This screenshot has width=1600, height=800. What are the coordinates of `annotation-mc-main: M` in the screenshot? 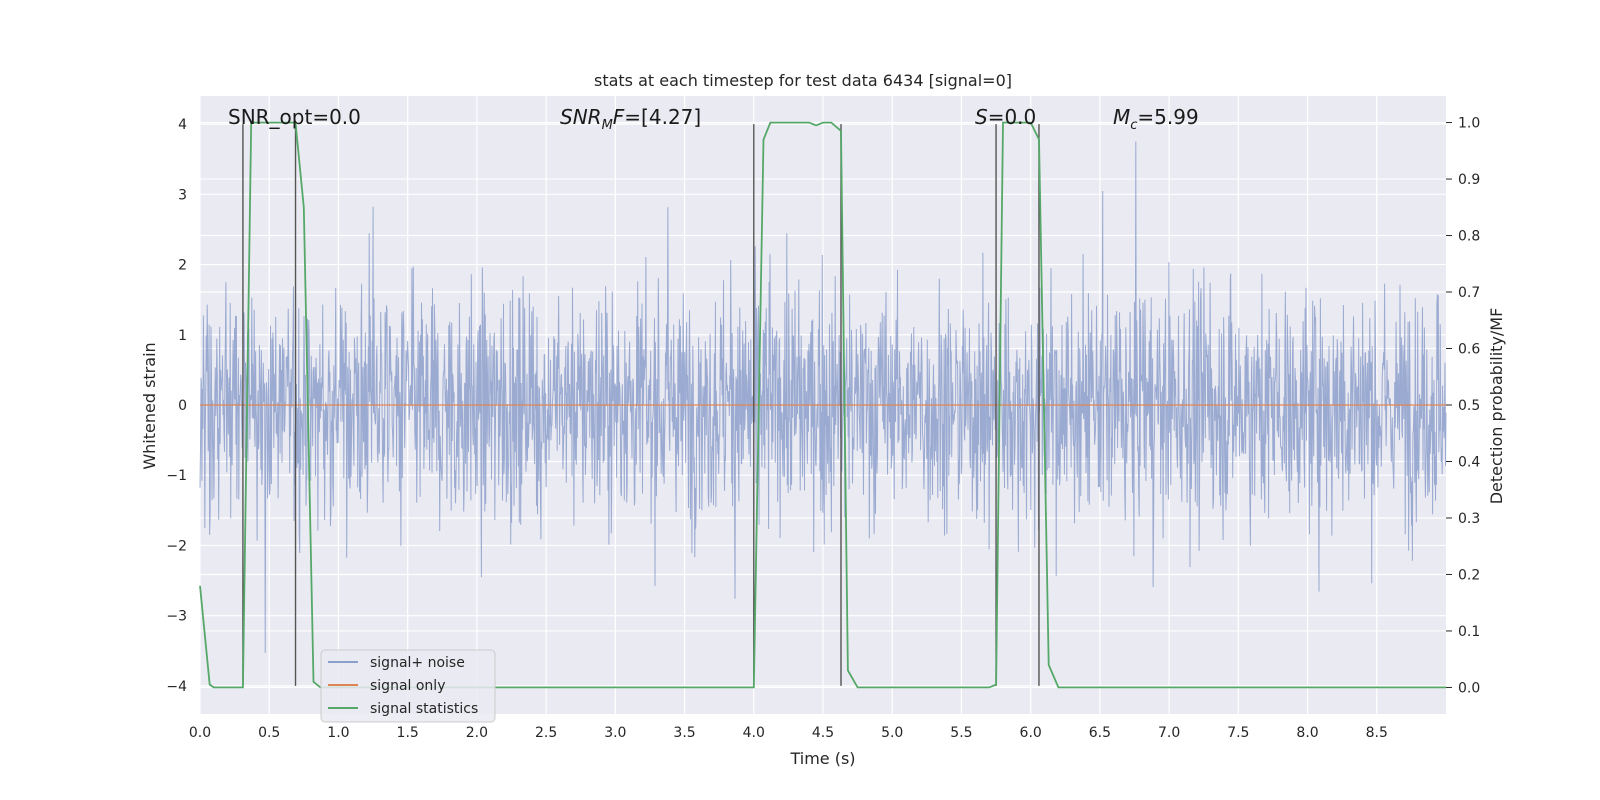 It's located at (1121, 117).